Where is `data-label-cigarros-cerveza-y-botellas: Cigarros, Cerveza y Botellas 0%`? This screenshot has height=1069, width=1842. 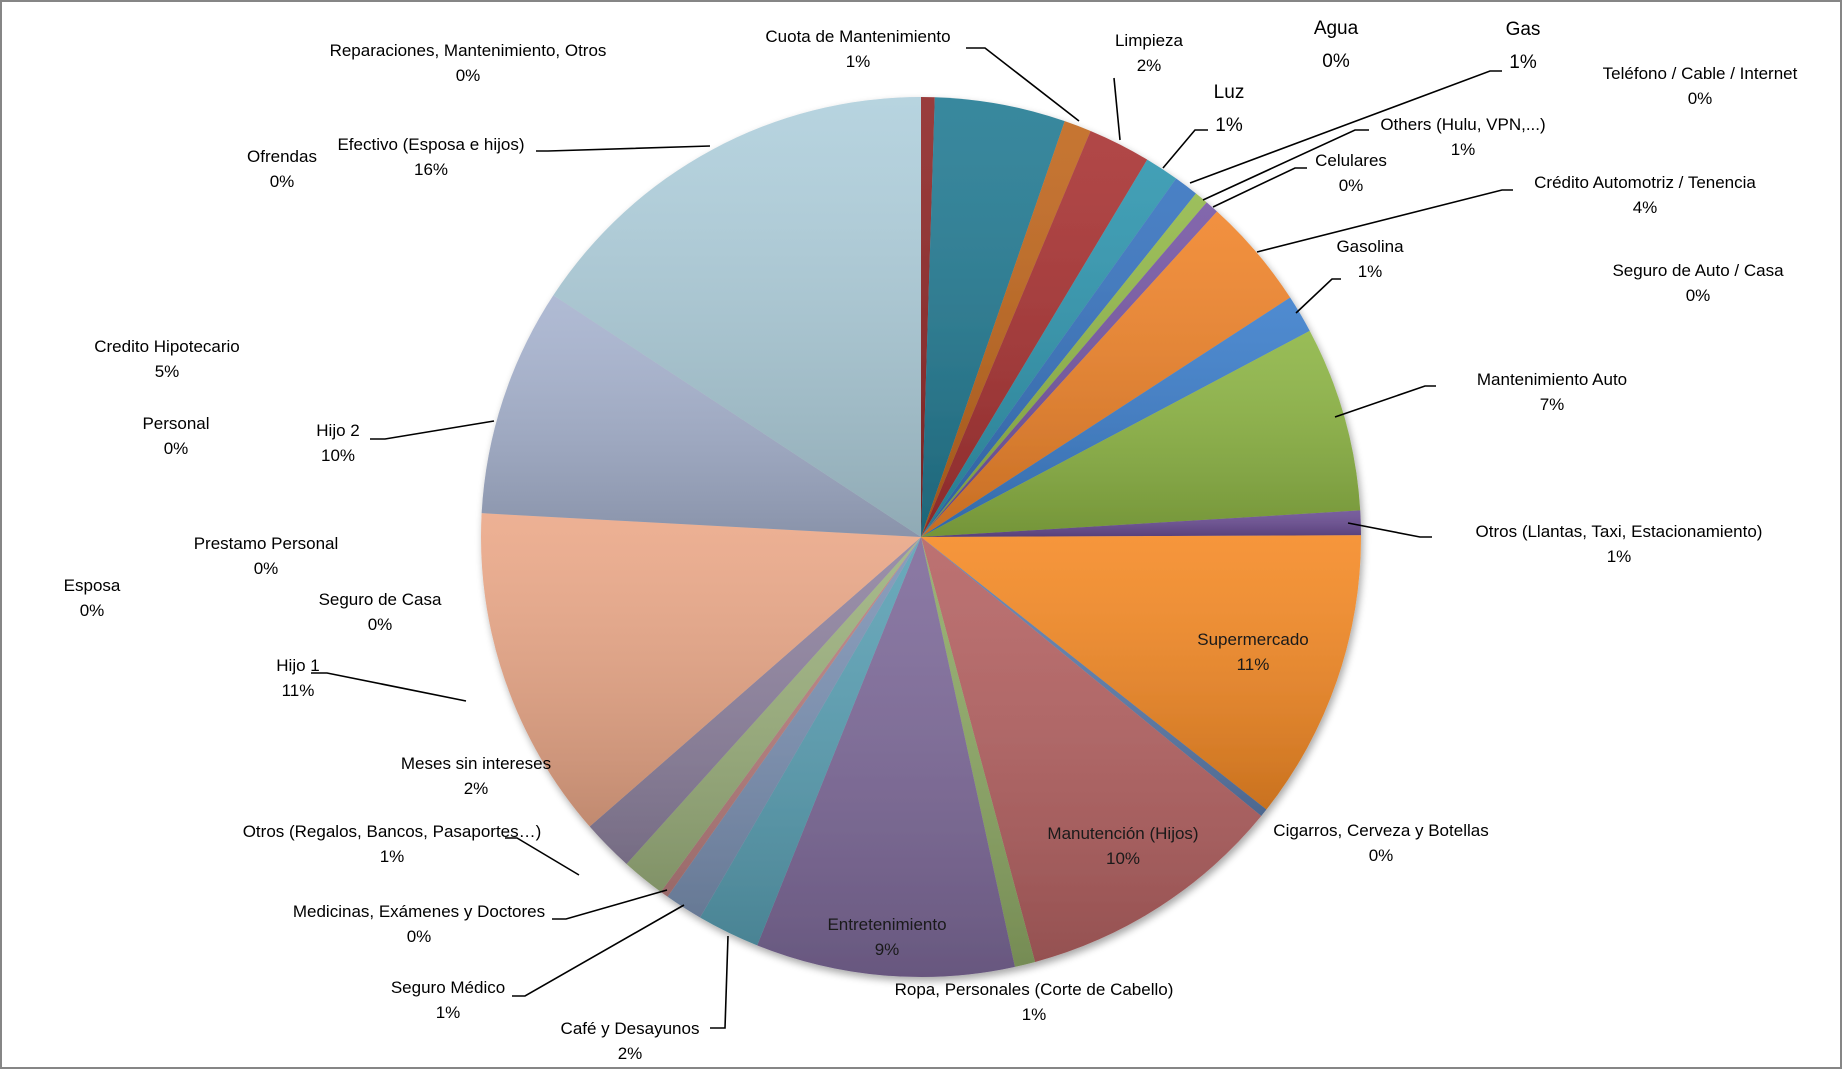 data-label-cigarros-cerveza-y-botellas: Cigarros, Cerveza y Botellas 0% is located at coordinates (1380, 843).